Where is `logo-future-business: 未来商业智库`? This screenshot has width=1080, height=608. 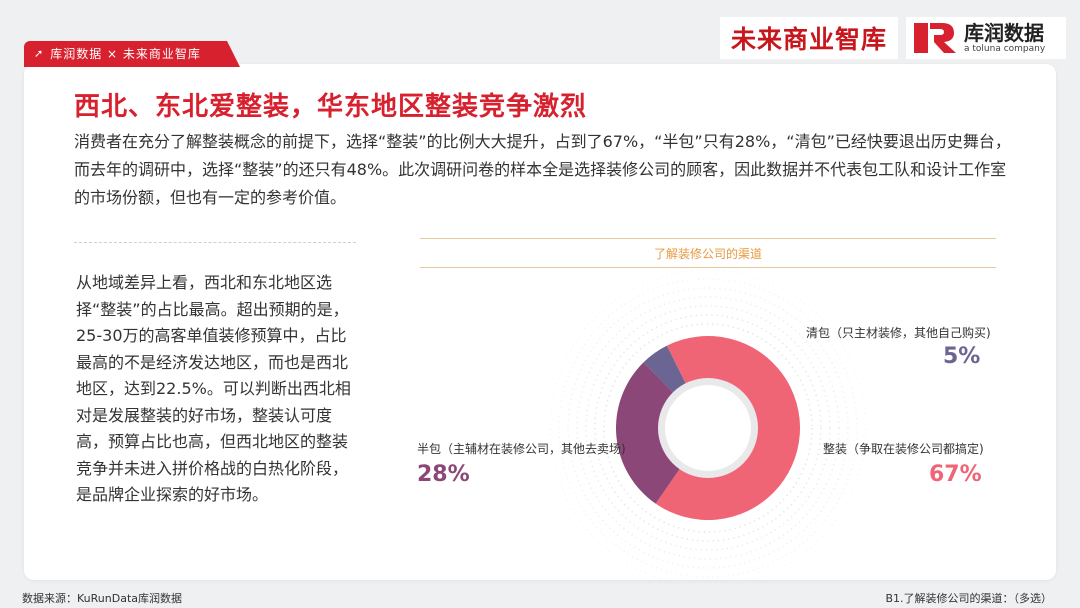
logo-future-business: 未来商业智库 is located at coordinates (809, 38).